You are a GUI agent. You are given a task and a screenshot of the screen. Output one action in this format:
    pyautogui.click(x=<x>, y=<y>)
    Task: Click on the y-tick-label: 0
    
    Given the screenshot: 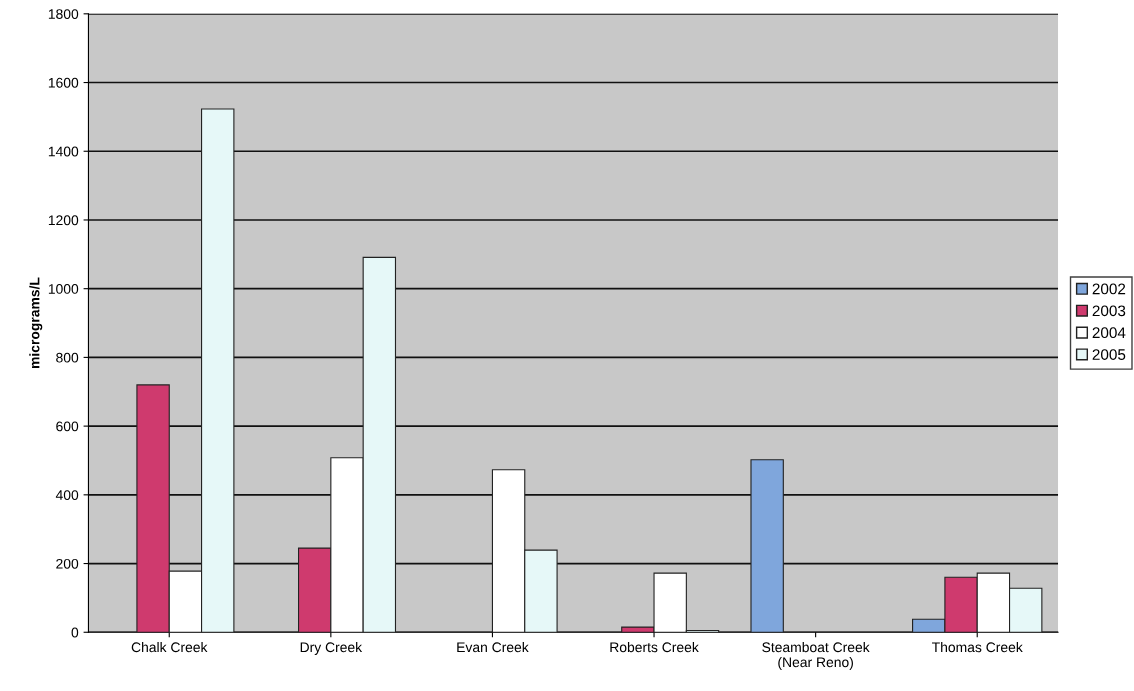 What is the action you would take?
    pyautogui.click(x=75, y=632)
    